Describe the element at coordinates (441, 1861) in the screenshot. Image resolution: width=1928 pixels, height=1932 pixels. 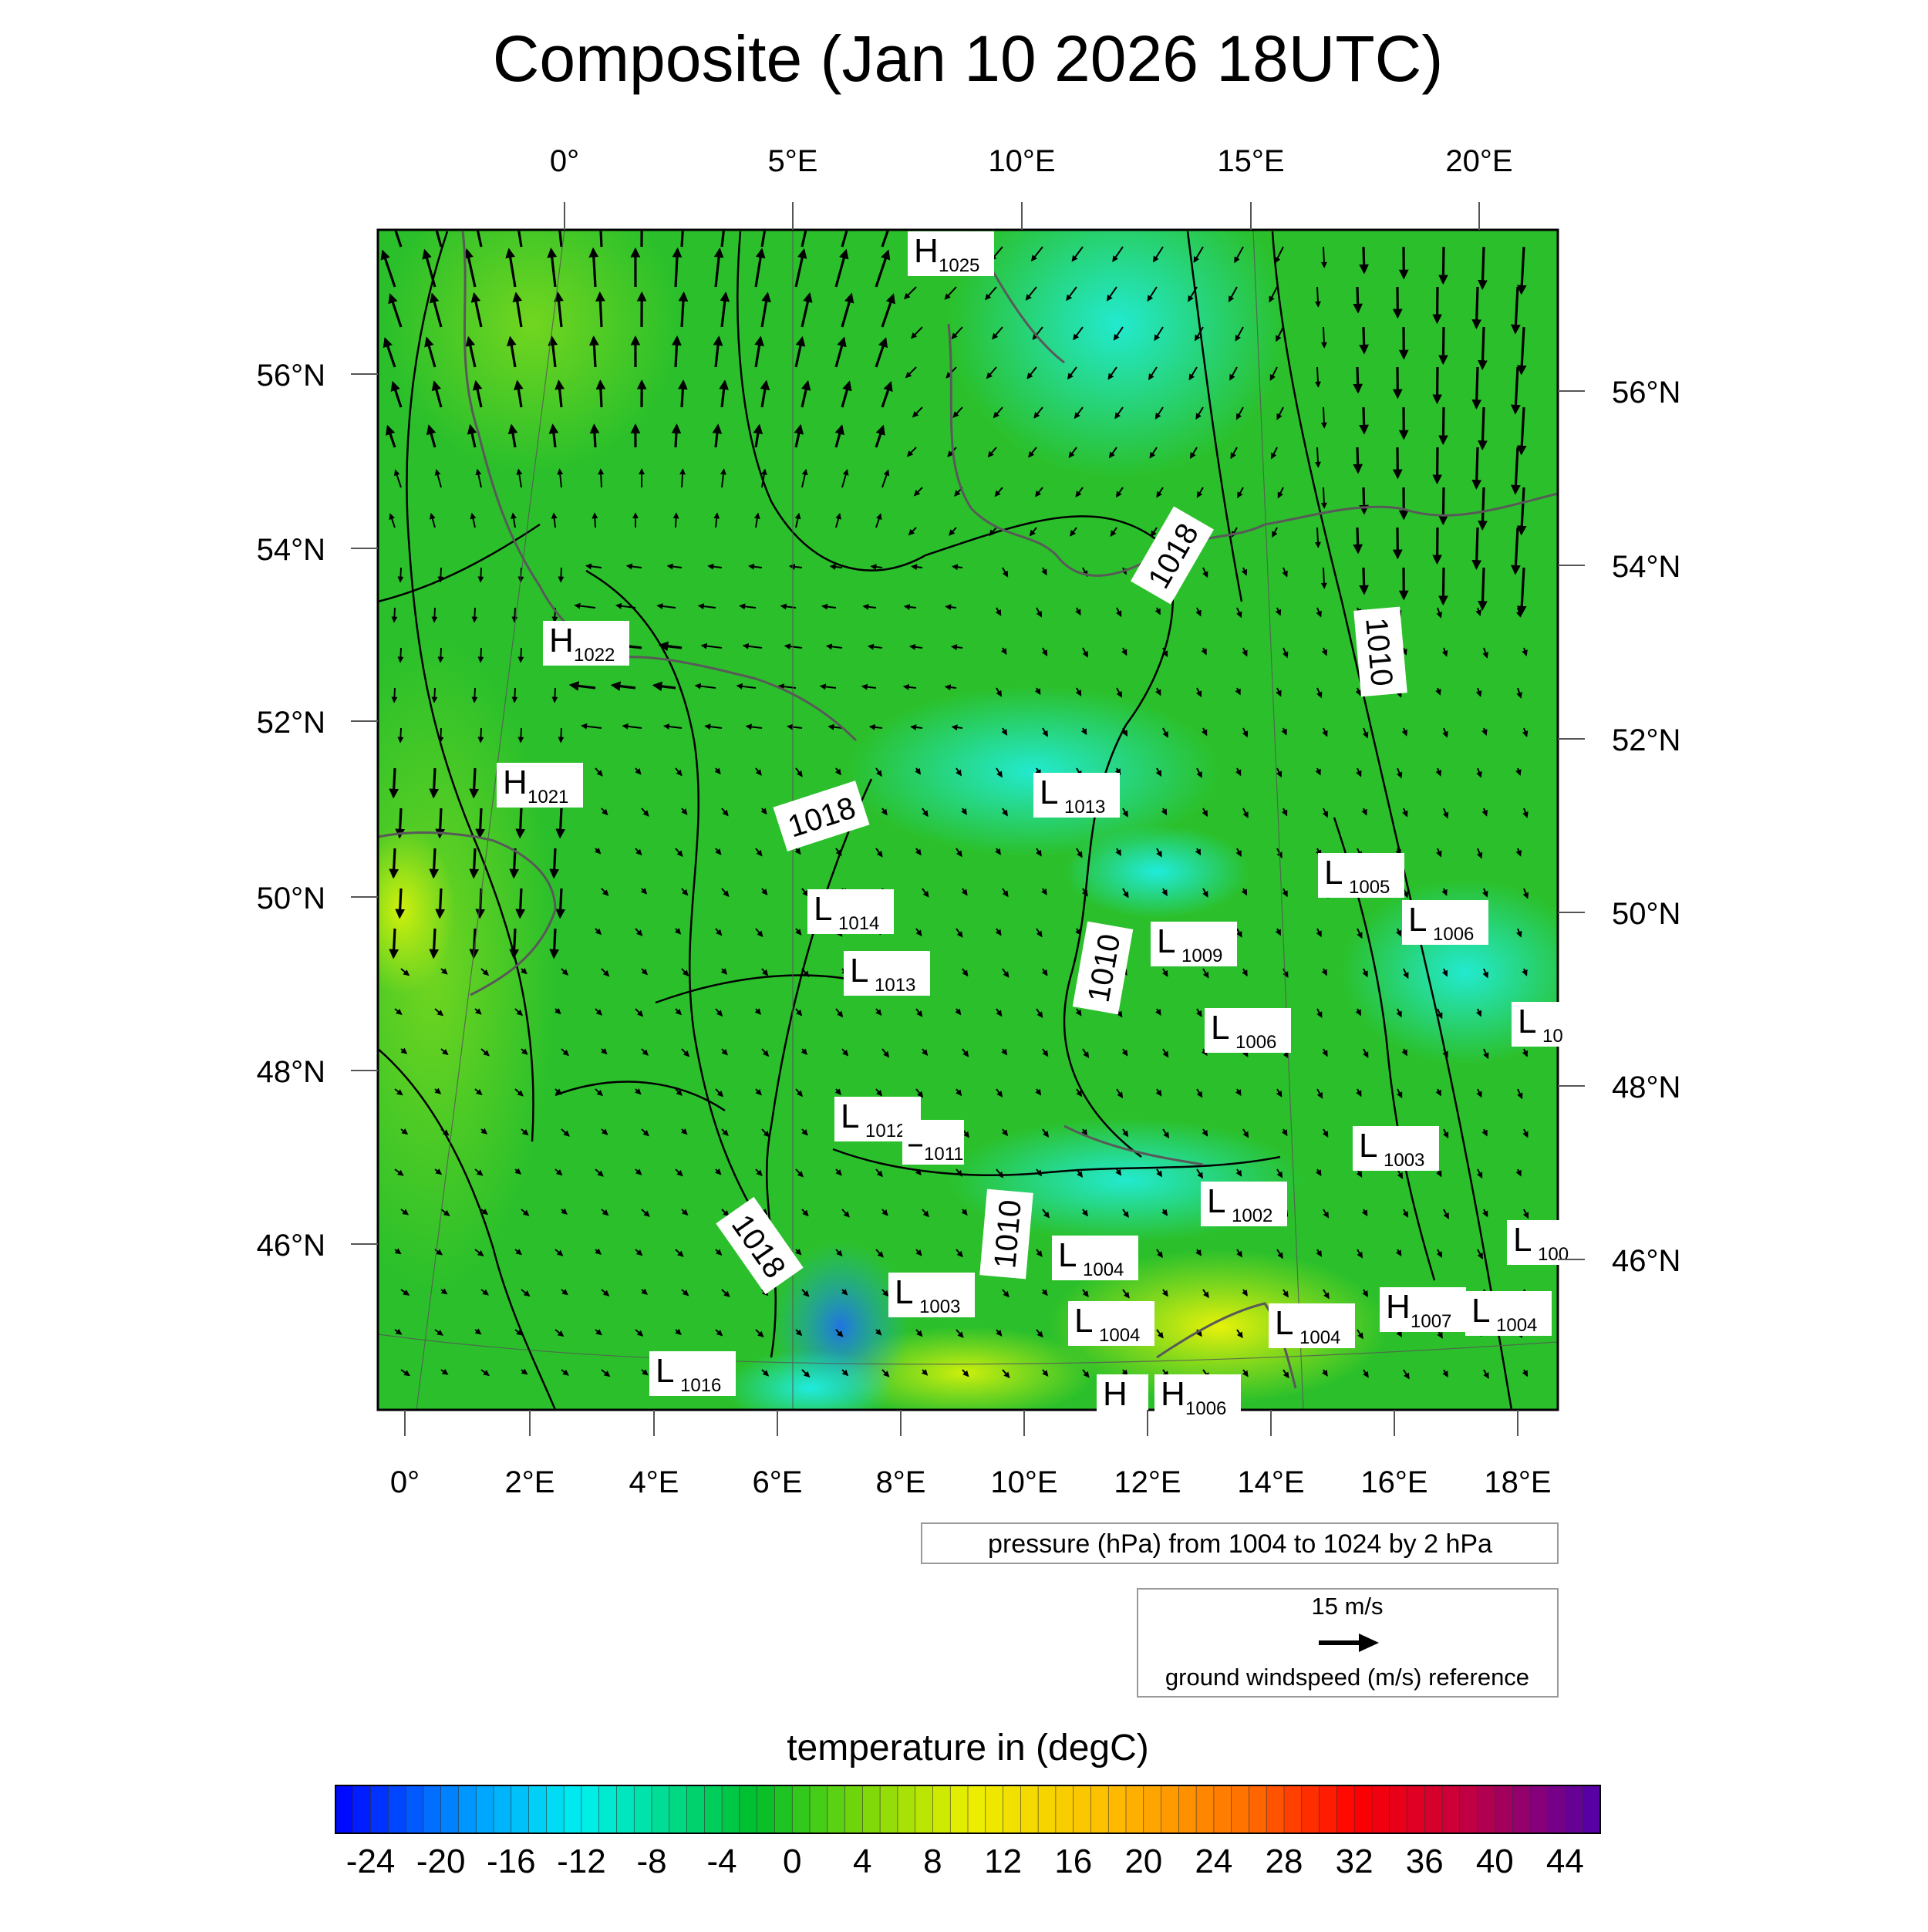
I see `colorbar-tick-label: -20` at that location.